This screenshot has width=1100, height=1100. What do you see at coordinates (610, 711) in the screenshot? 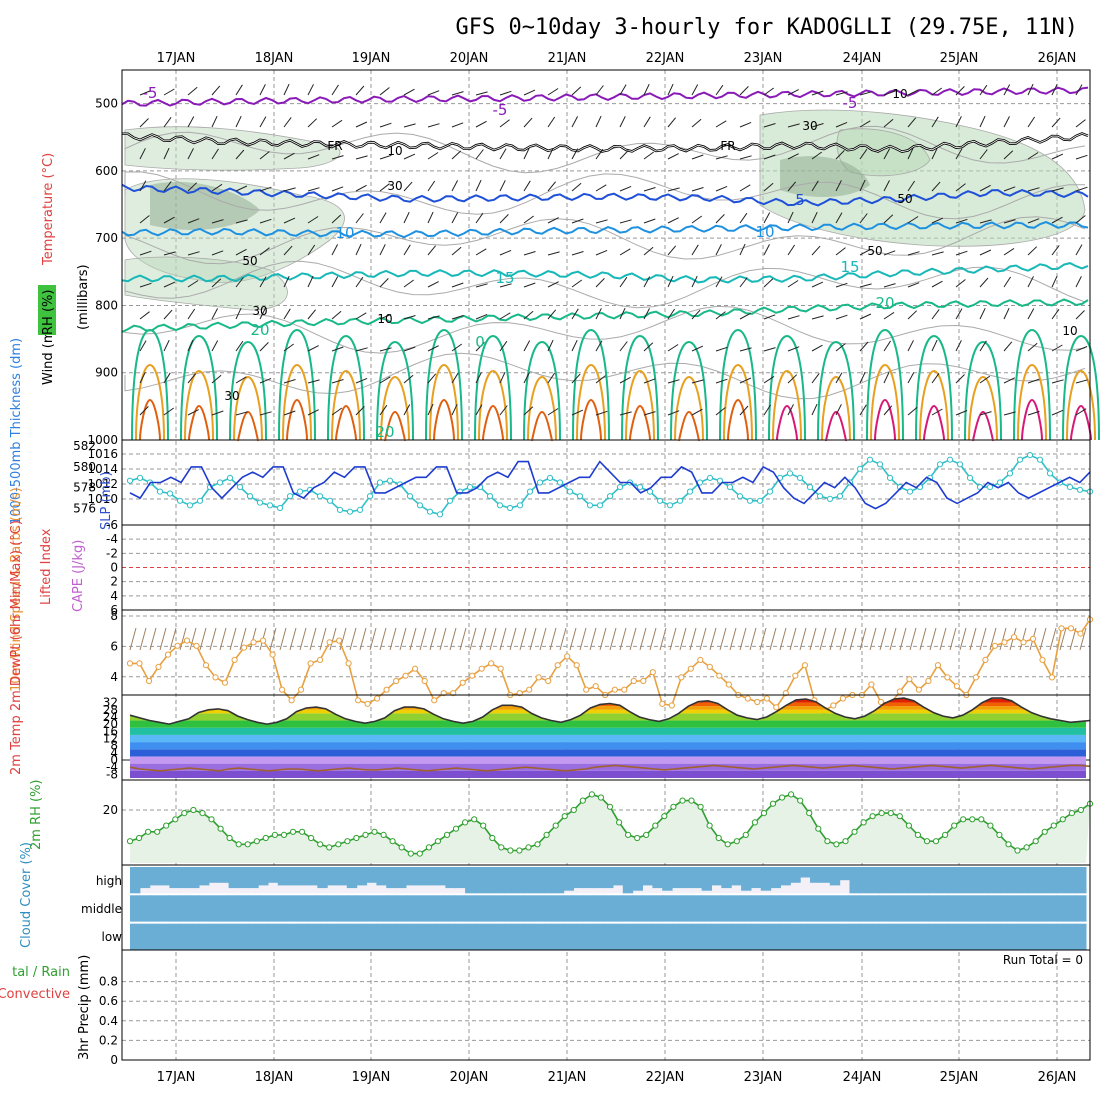
I see `temp2m-line` at bounding box center [610, 711].